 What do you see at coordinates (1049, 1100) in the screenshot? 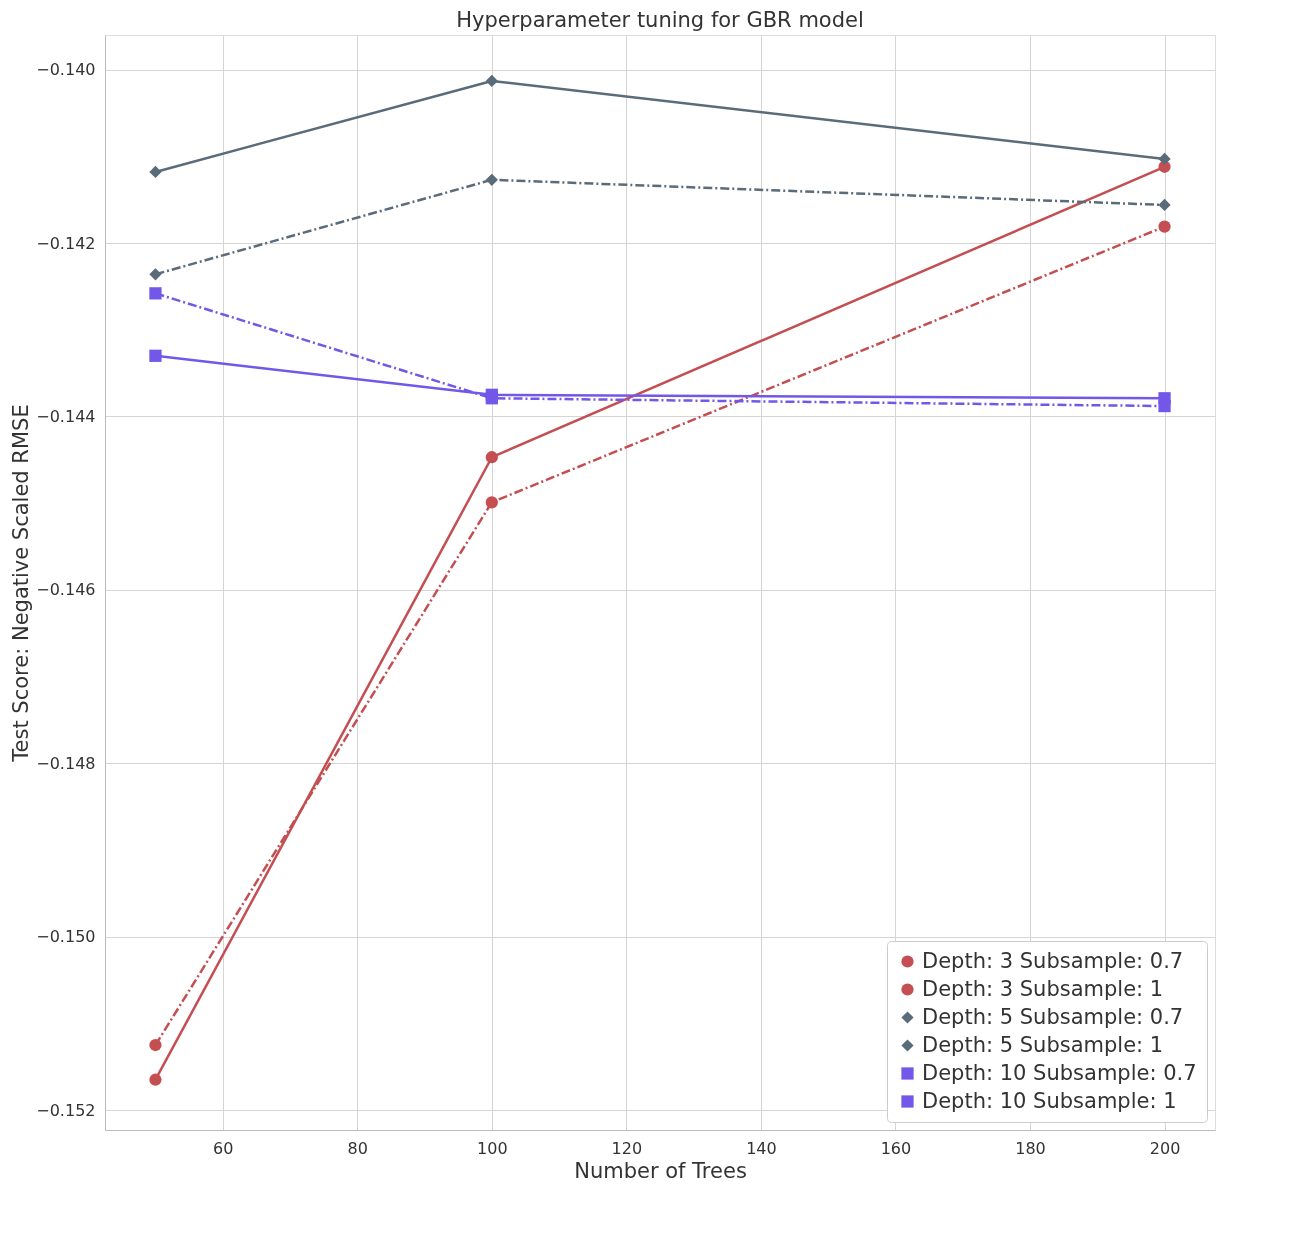
I see `legend-label: Depth: 10 Subsample: 1` at bounding box center [1049, 1100].